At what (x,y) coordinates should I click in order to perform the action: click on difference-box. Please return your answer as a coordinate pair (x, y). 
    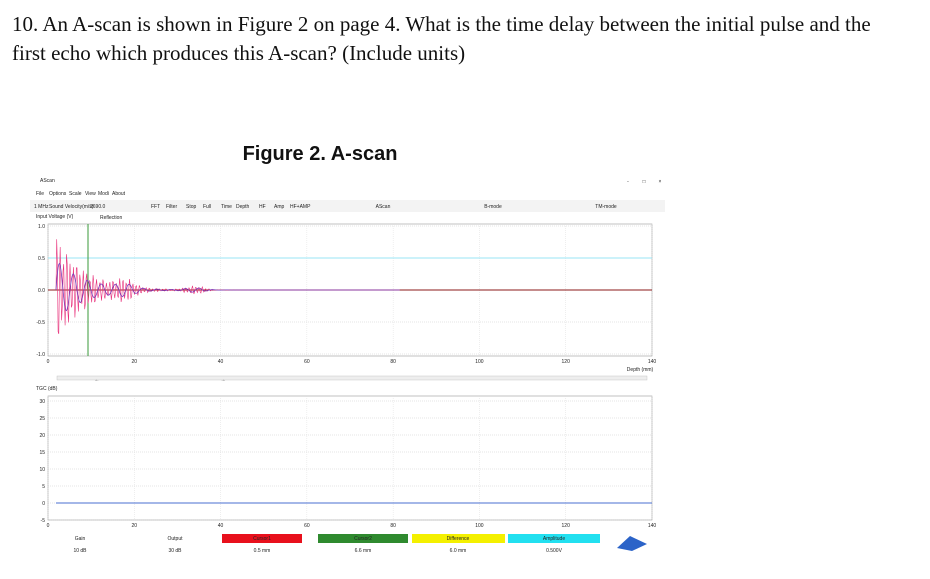
    Looking at the image, I should click on (458, 538).